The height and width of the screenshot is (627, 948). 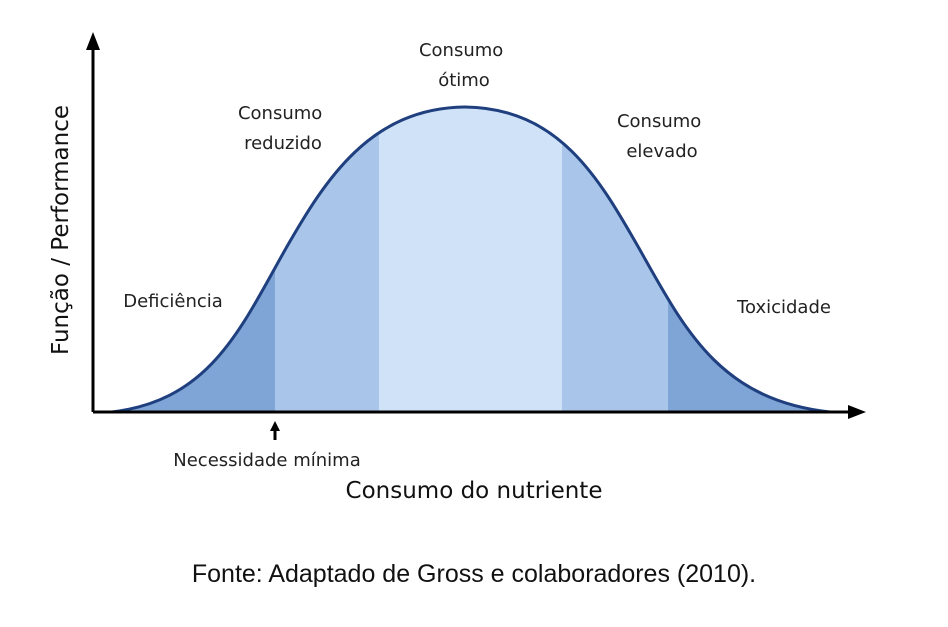 What do you see at coordinates (659, 121) in the screenshot?
I see `label-consumo-elevado-line1: Consumo` at bounding box center [659, 121].